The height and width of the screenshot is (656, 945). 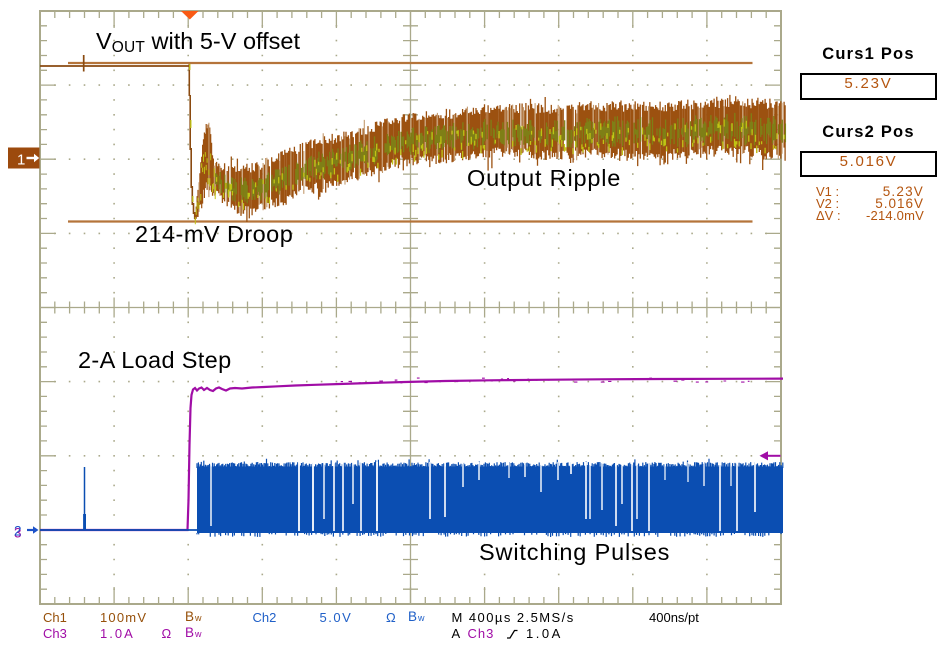 I want to click on svg-text: 2, so click(x=18, y=531).